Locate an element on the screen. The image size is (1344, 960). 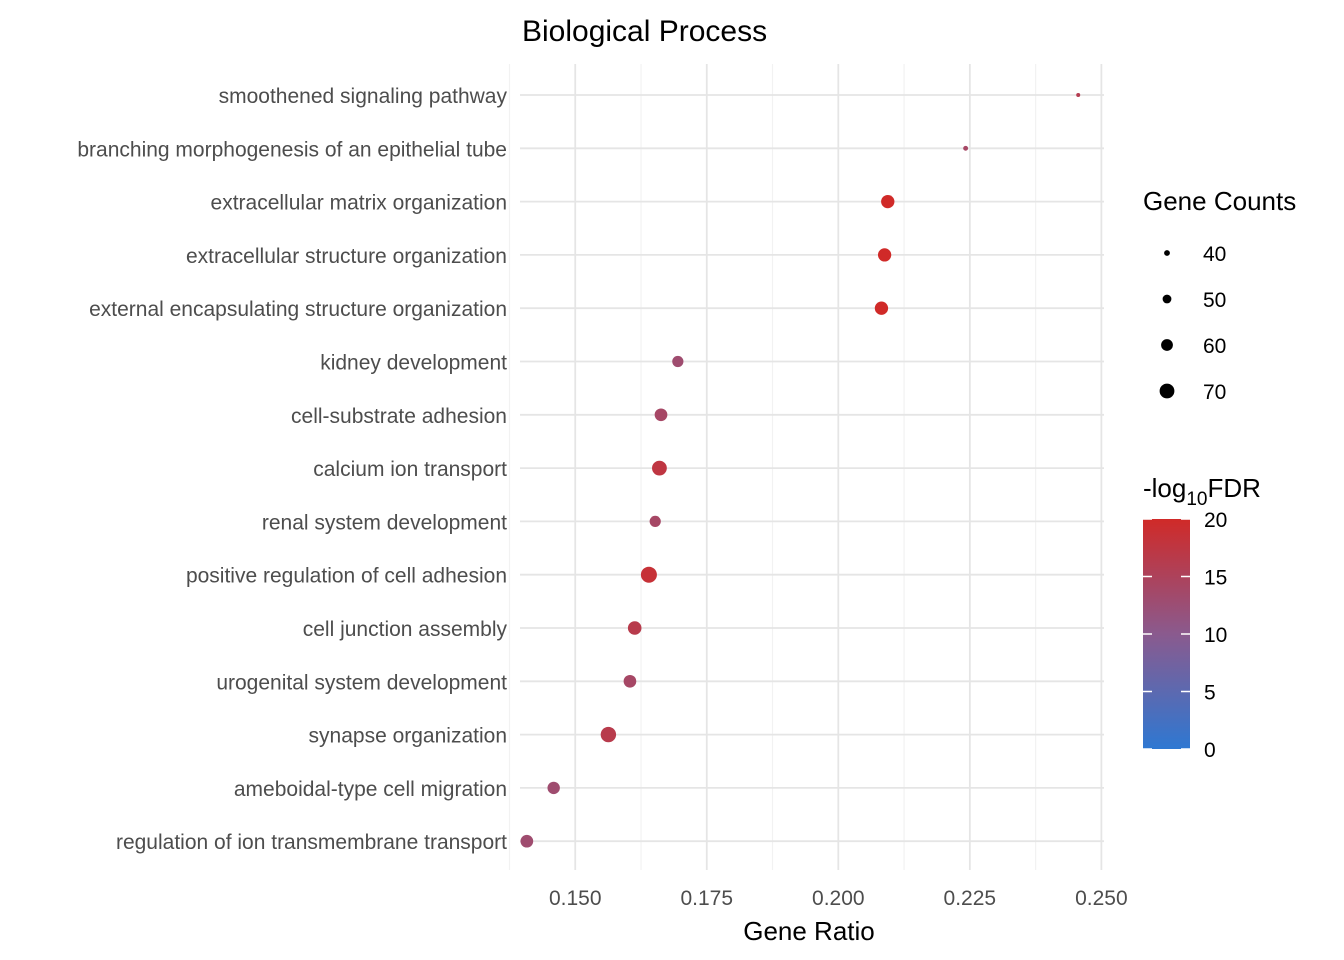
x-tick-label: 0.200 is located at coordinates (838, 898).